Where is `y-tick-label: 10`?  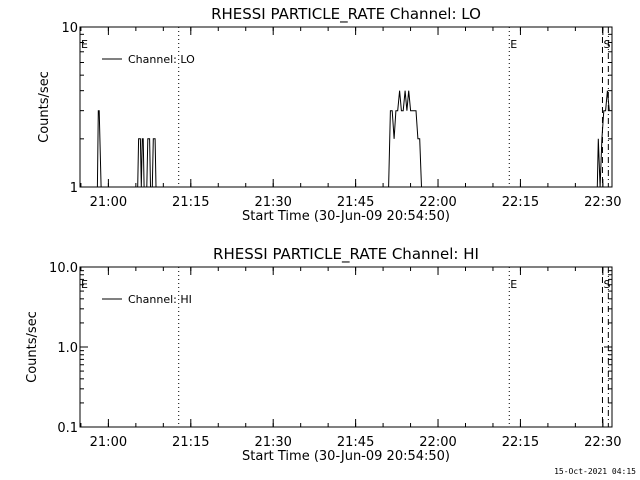
y-tick-label: 10 is located at coordinates (69, 28).